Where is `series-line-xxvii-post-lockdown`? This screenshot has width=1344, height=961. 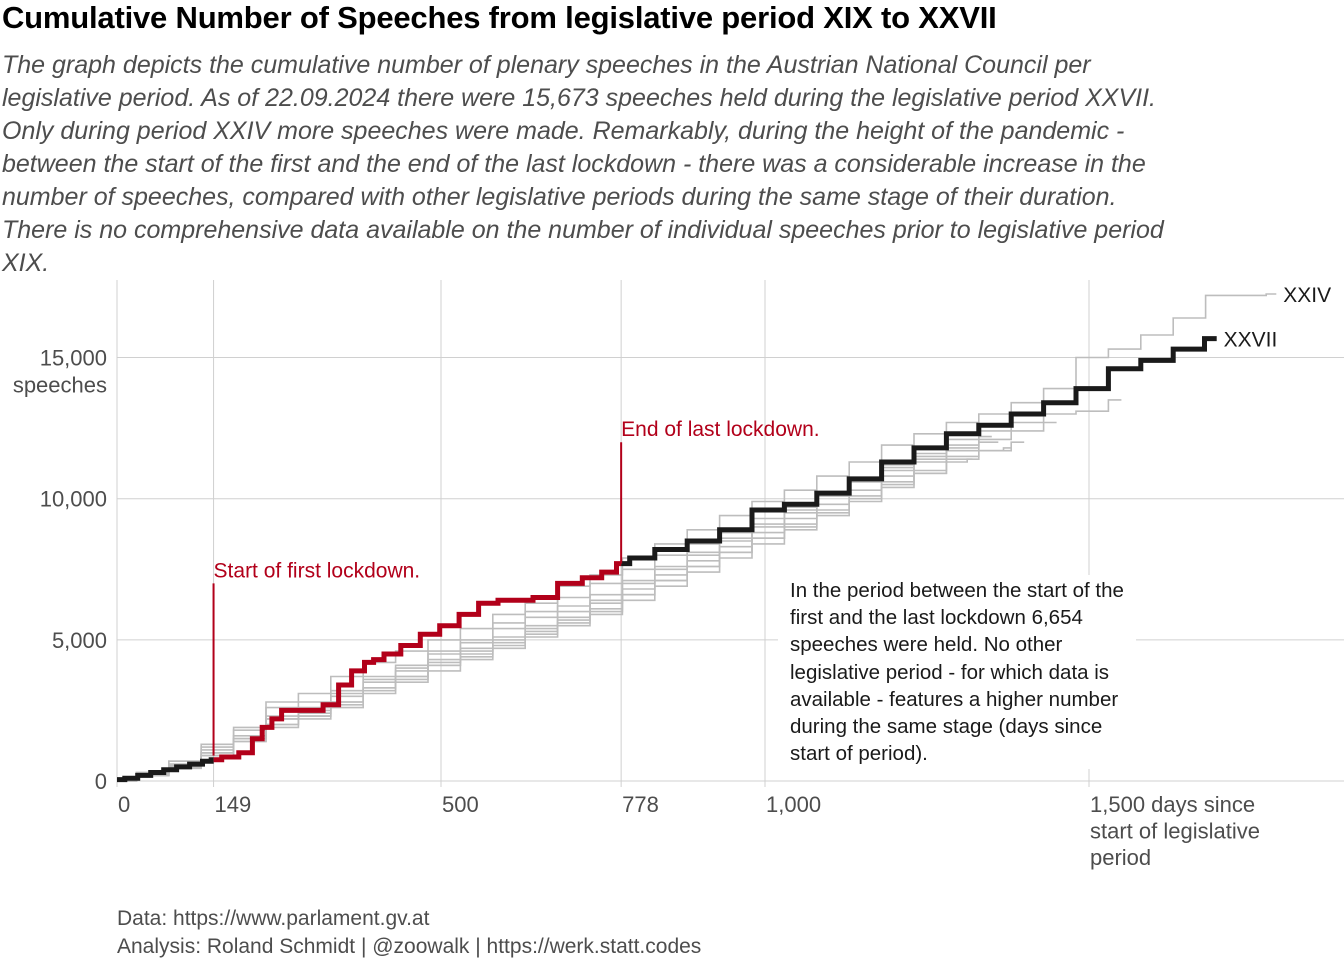
series-line-xxvii-post-lockdown is located at coordinates (919, 451).